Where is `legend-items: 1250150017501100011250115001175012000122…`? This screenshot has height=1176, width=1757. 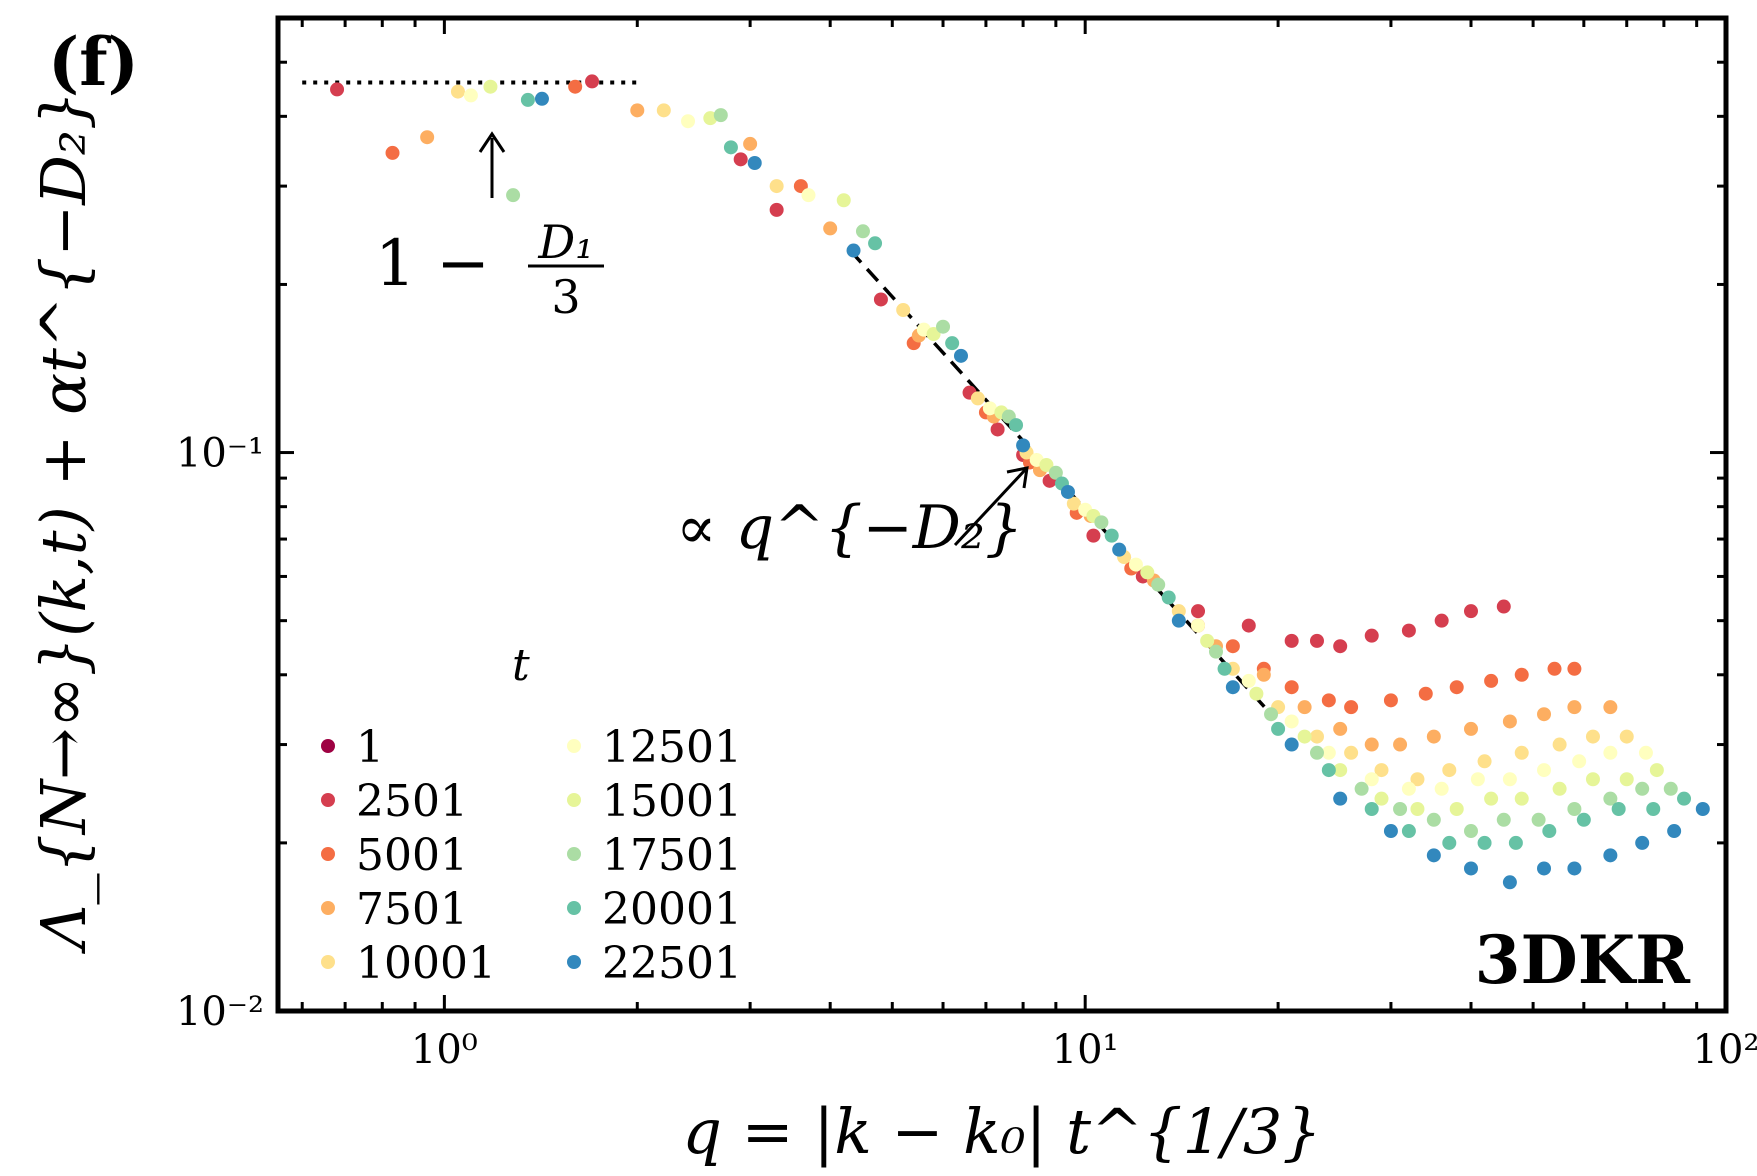
legend-items: 1250150017501100011250115001175012000122… is located at coordinates (531, 855).